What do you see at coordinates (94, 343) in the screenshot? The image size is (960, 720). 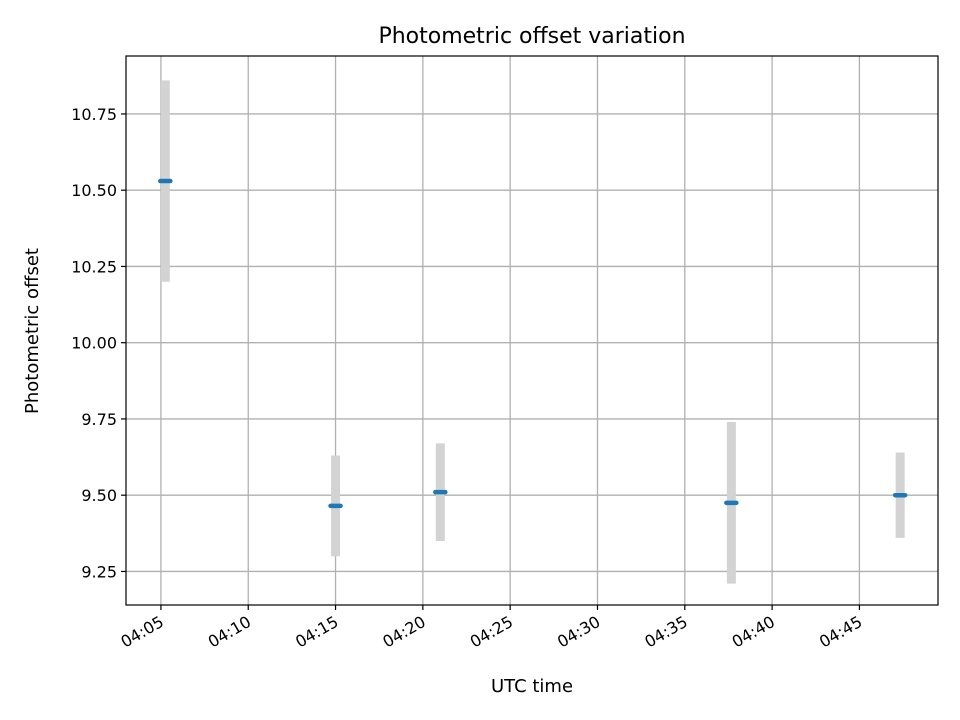 I see `y-tick-label: 10.00` at bounding box center [94, 343].